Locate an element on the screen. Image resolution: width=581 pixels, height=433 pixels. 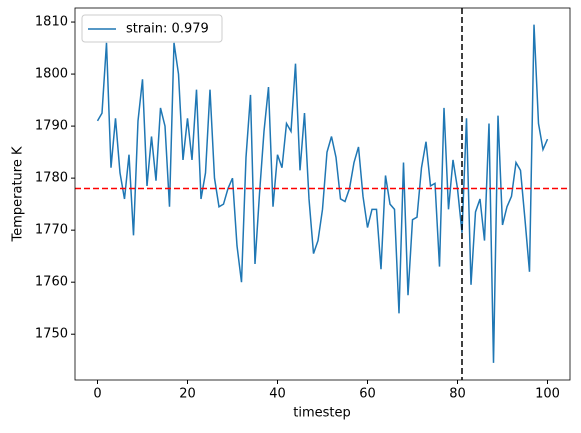
legend-box is located at coordinates (152, 28).